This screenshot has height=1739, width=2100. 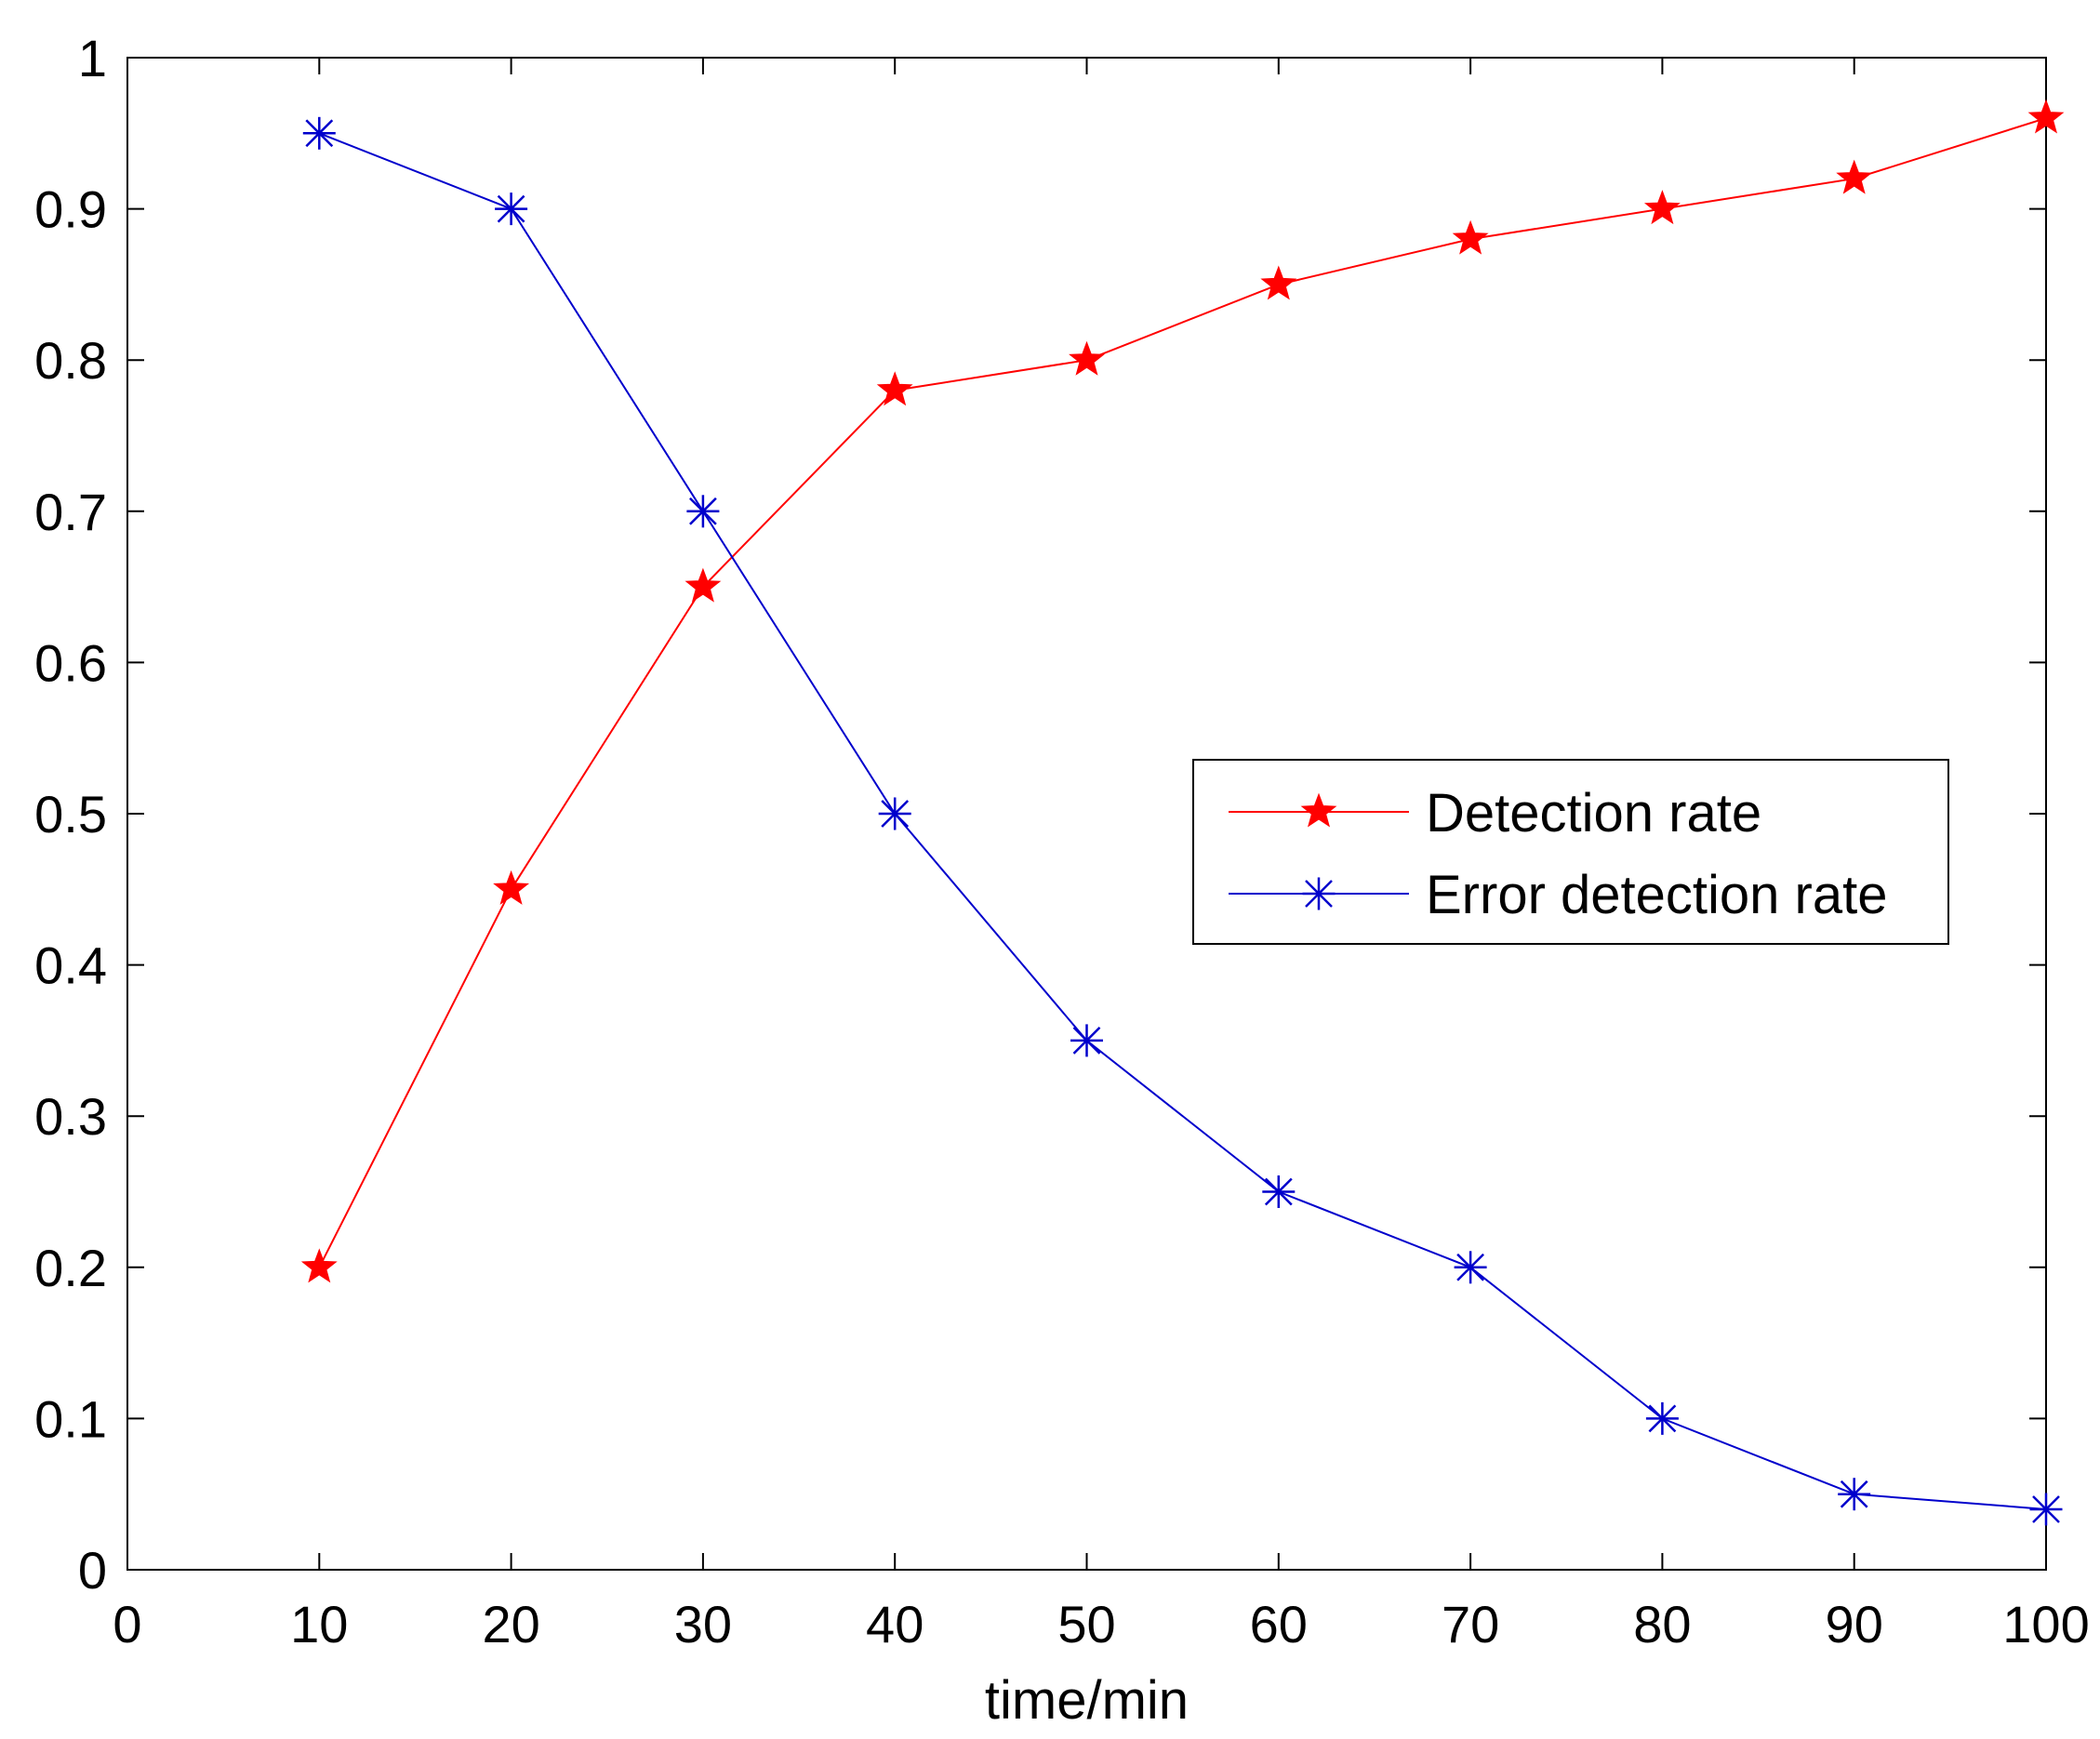 What do you see at coordinates (1086, 1624) in the screenshot?
I see `x-tick-label: 50` at bounding box center [1086, 1624].